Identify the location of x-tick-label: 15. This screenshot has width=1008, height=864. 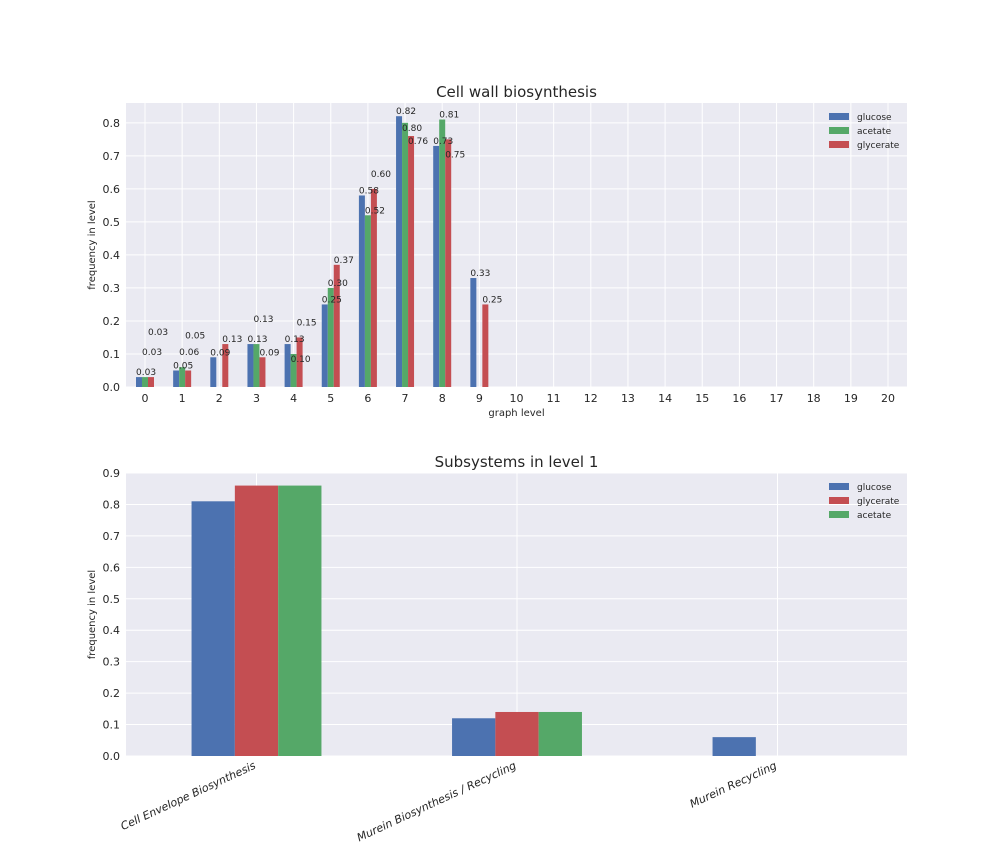
(702, 398).